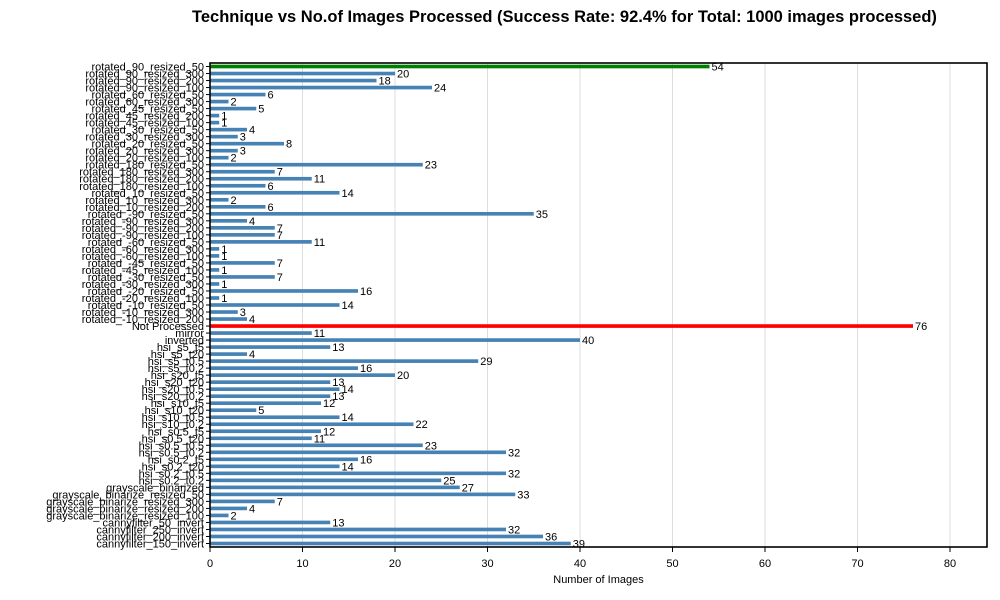  What do you see at coordinates (395, 564) in the screenshot?
I see `x-tick-label: 20` at bounding box center [395, 564].